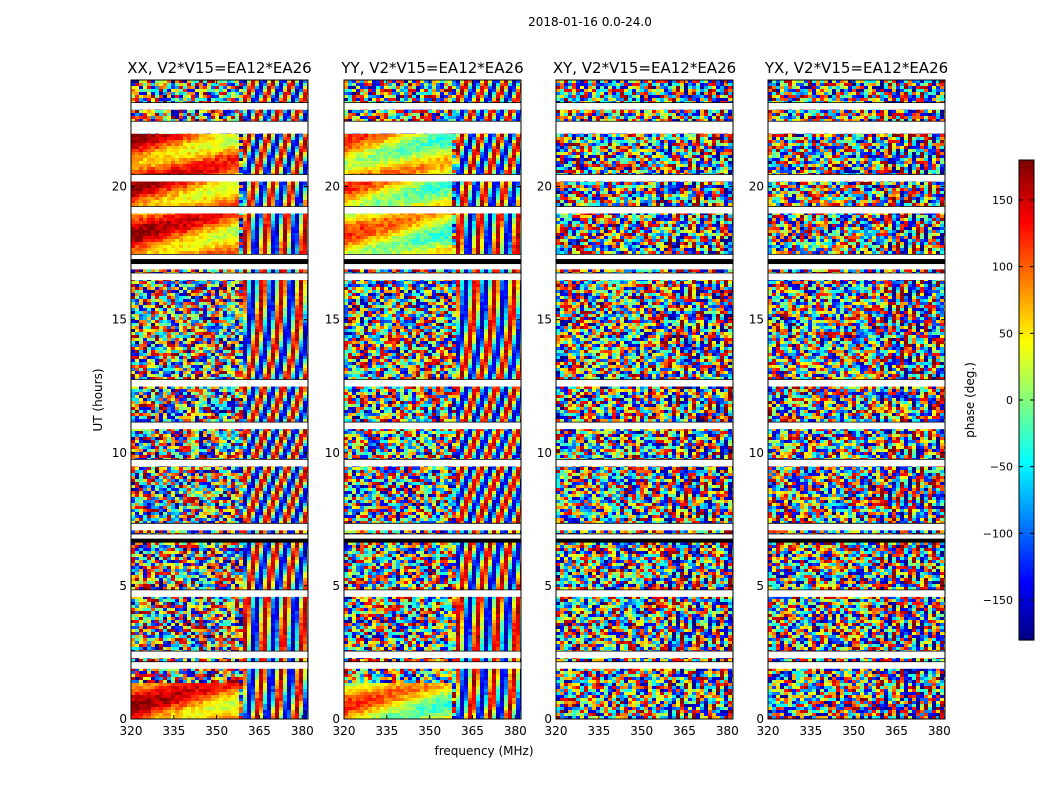 The image size is (1050, 800). What do you see at coordinates (1009, 400) in the screenshot?
I see `colorbar: 150 100 50 0 −50 −100 −150` at bounding box center [1009, 400].